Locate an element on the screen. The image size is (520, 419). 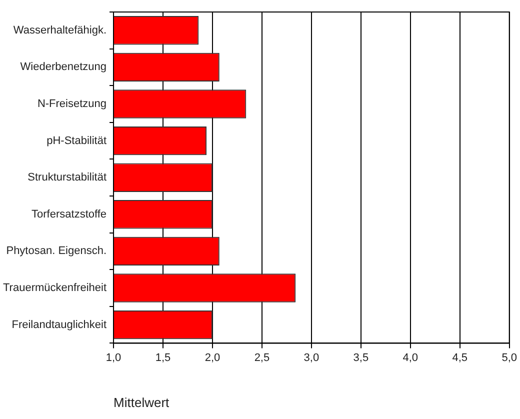
y-tick-label: Freilandtauglichkeit is located at coordinates (59, 324).